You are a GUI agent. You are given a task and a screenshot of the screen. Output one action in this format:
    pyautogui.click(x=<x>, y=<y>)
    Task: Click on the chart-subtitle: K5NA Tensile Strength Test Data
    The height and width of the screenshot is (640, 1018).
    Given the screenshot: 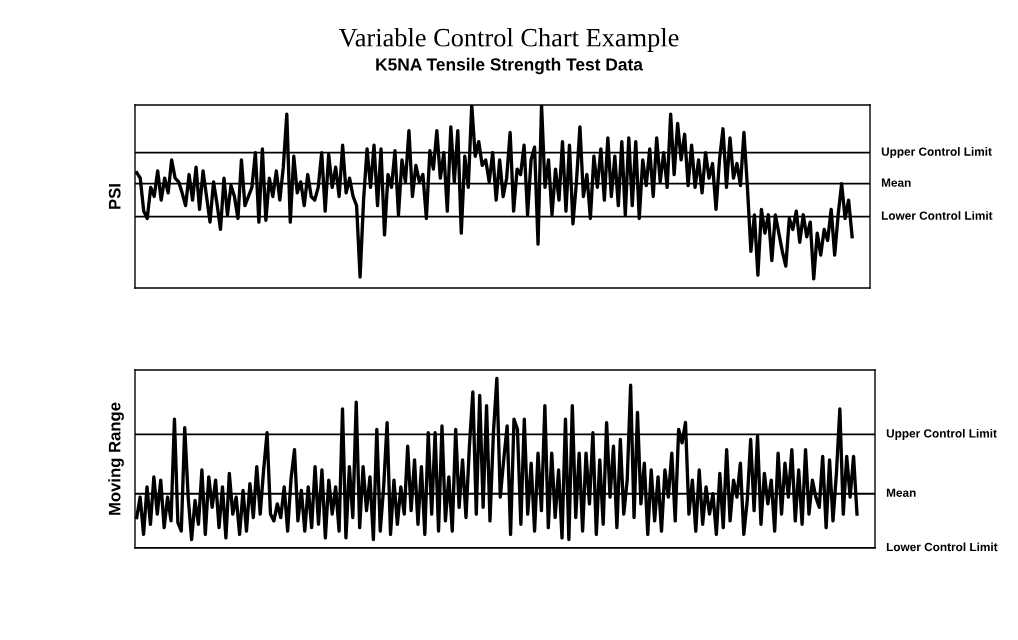 What is the action you would take?
    pyautogui.click(x=510, y=66)
    